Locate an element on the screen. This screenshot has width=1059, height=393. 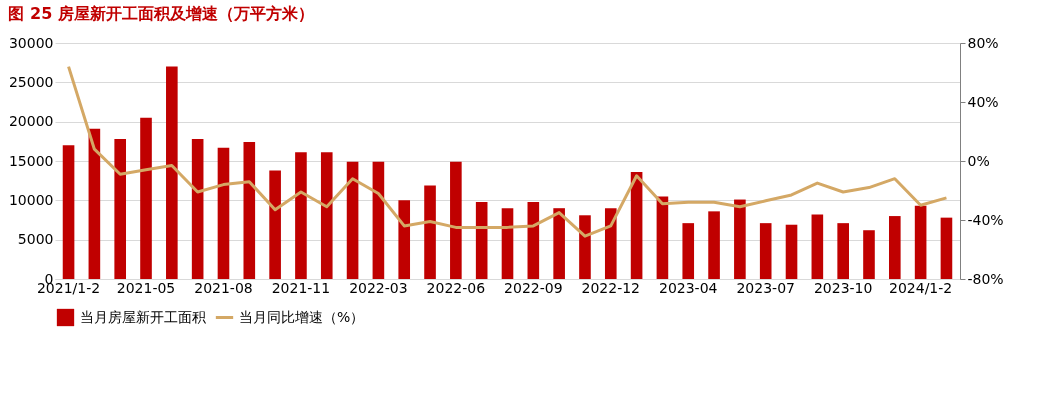
x-tick-label: 2022-12 is located at coordinates (611, 287).